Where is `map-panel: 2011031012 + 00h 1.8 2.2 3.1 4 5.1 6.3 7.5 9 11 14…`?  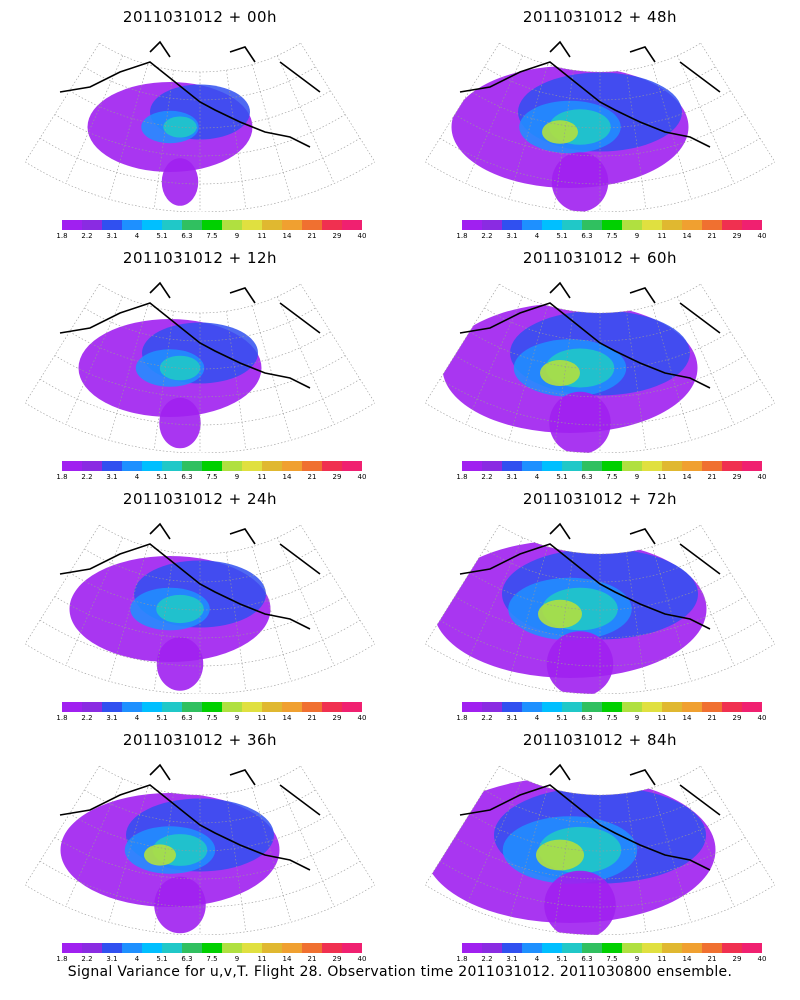
map-panel: 2011031012 + 00h 1.8 2.2 3.1 4 5.1 6.3 7.5 9 11 14… is located at coordinates (200, 125).